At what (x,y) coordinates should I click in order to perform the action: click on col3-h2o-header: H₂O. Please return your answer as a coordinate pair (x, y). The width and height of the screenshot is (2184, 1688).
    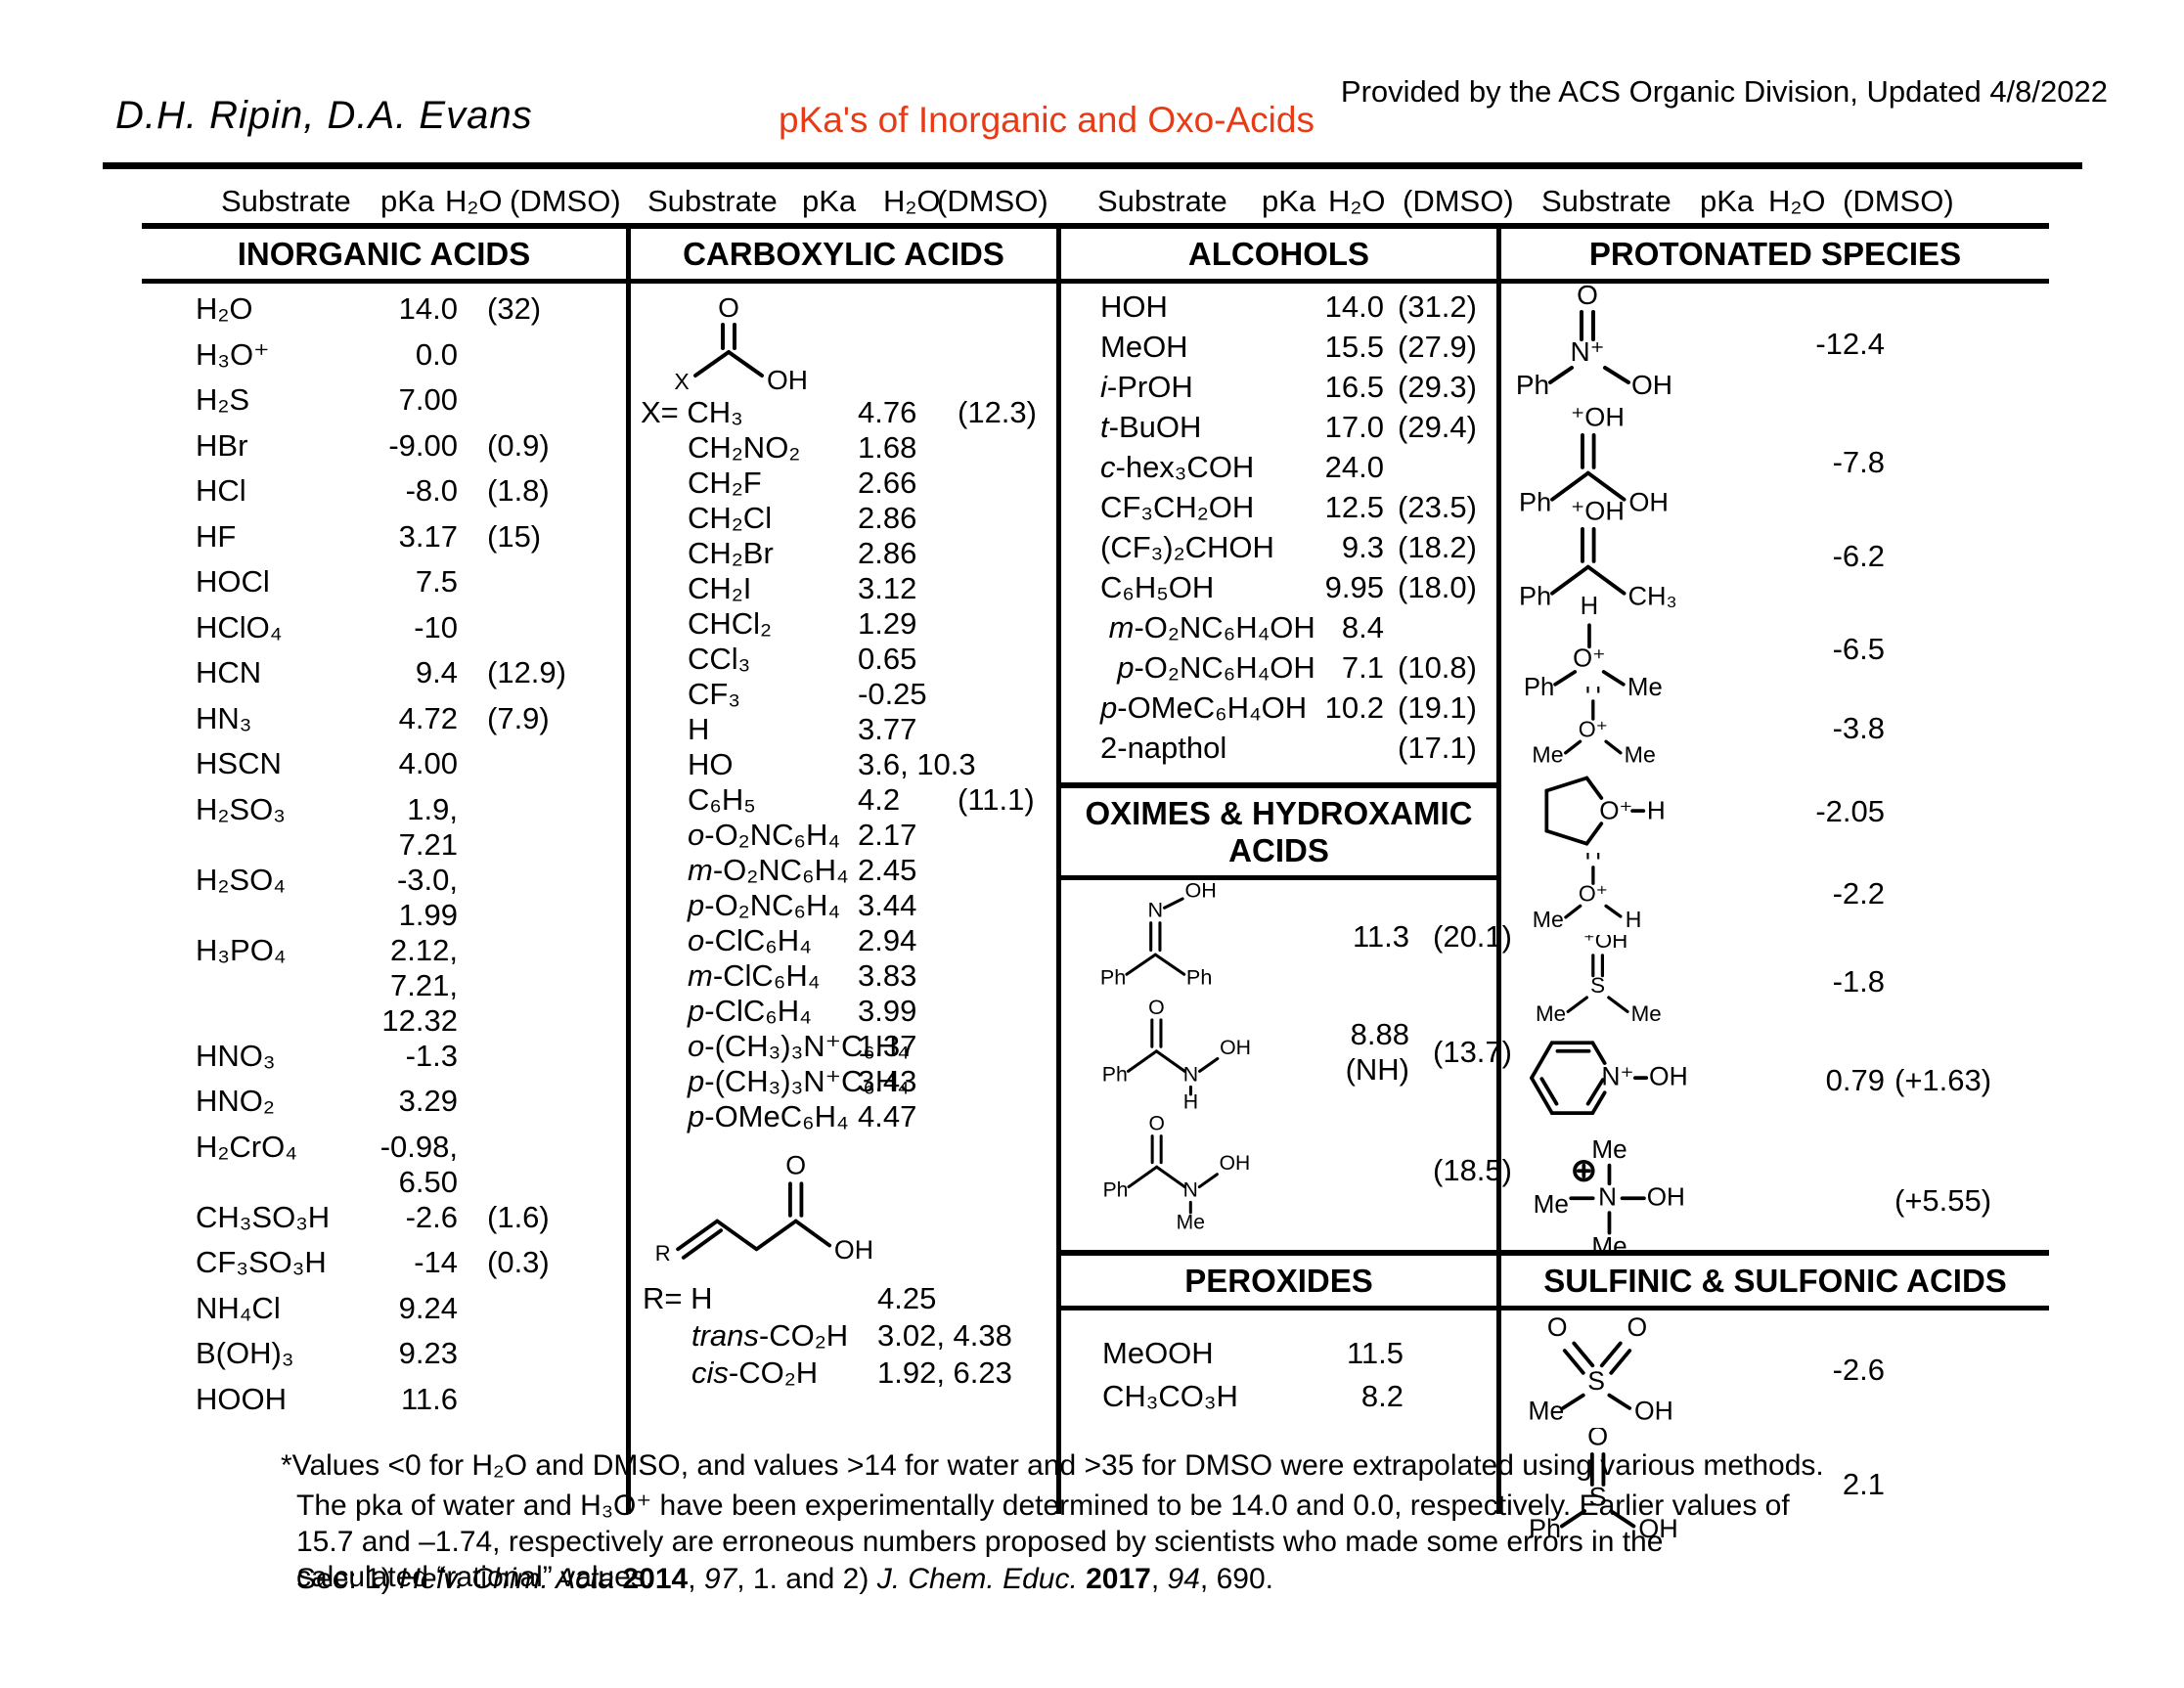
    Looking at the image, I should click on (1357, 201).